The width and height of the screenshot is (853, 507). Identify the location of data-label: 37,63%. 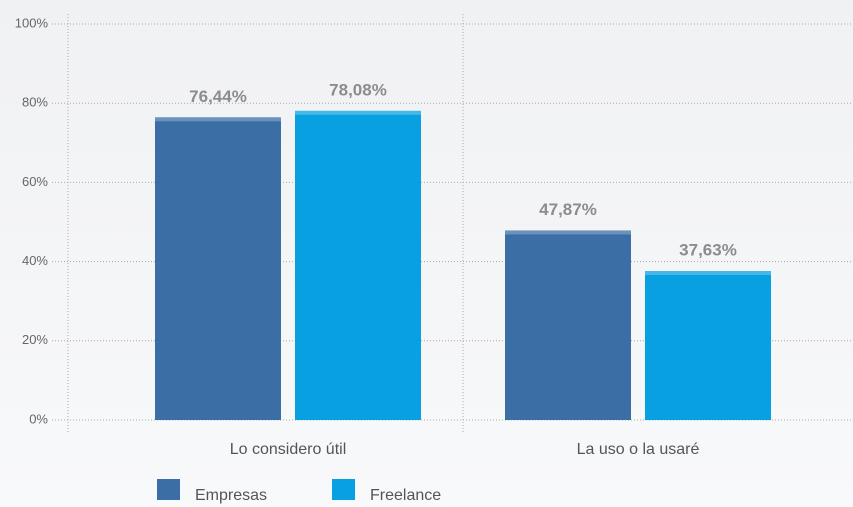
(708, 249).